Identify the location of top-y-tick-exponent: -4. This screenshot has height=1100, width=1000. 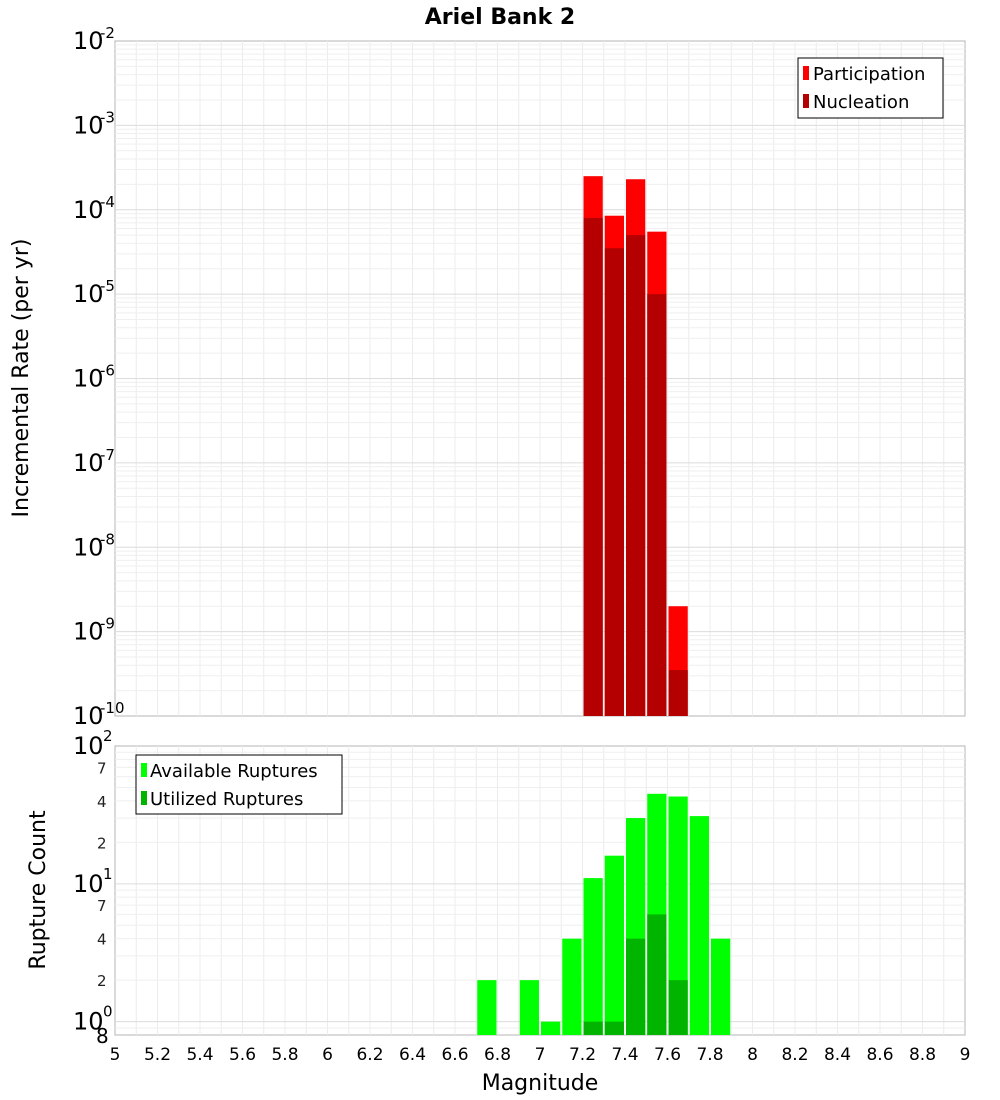
(107, 202).